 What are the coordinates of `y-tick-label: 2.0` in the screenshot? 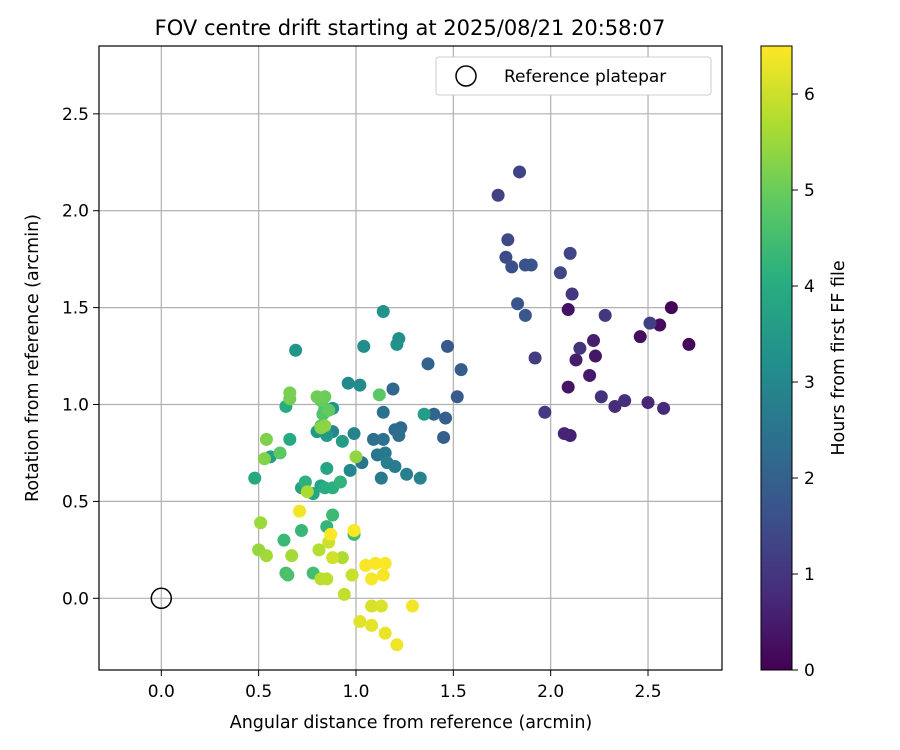 It's located at (75, 212).